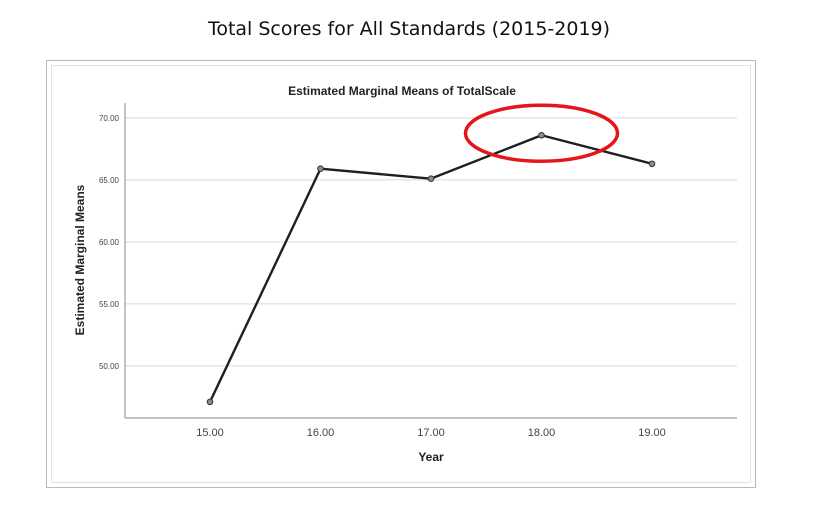 The height and width of the screenshot is (506, 818). I want to click on x-tick-label: 19.00, so click(652, 433).